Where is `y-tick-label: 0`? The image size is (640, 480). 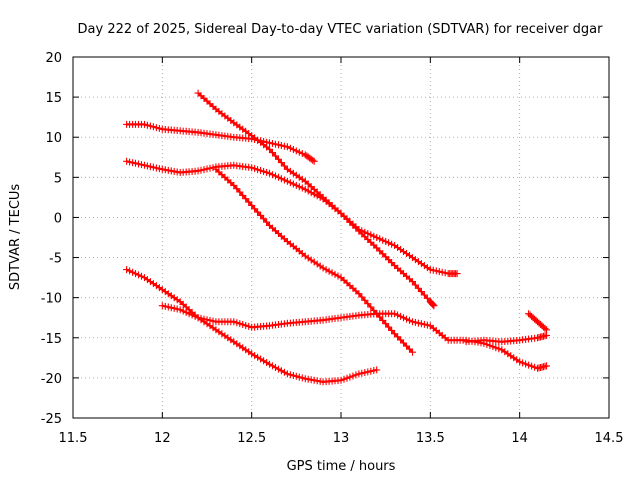
y-tick-label: 0 is located at coordinates (58, 218).